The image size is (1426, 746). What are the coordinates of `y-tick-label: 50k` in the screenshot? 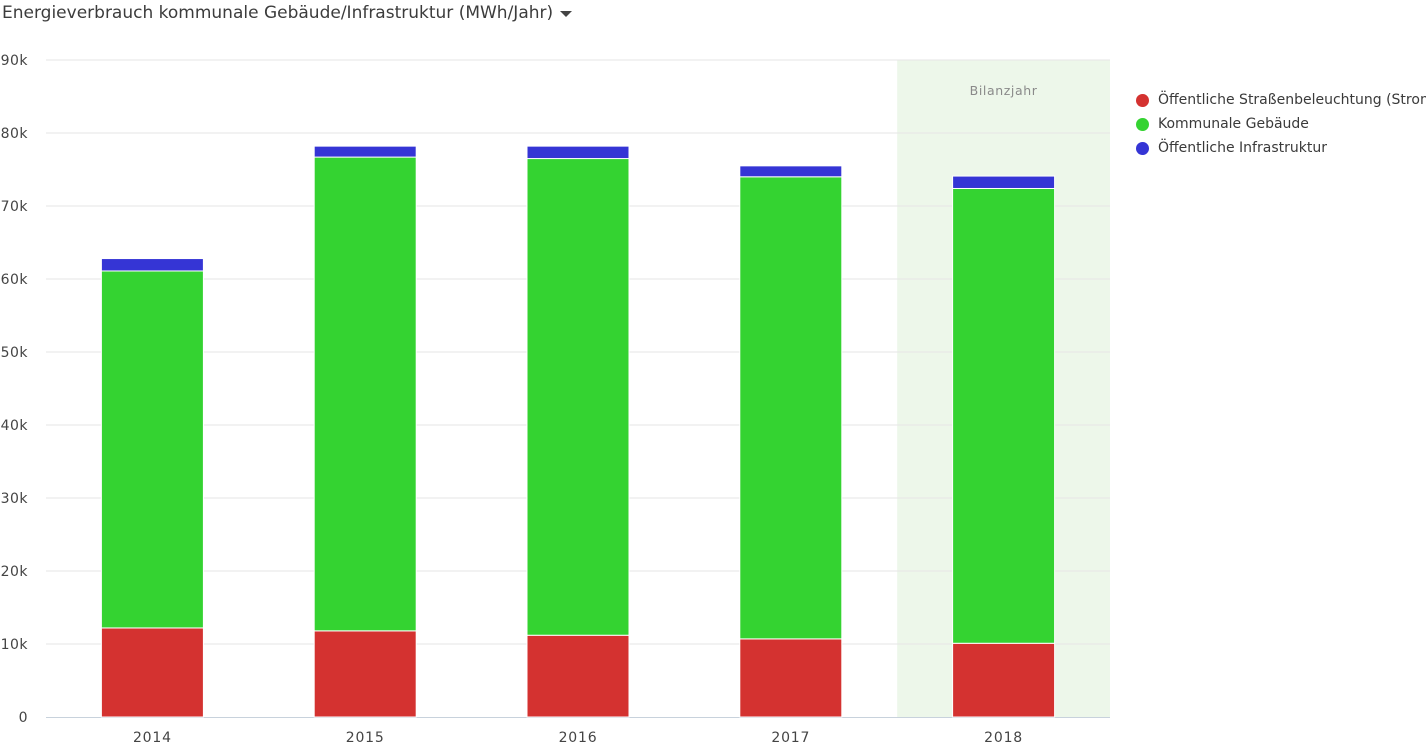 It's located at (15, 353).